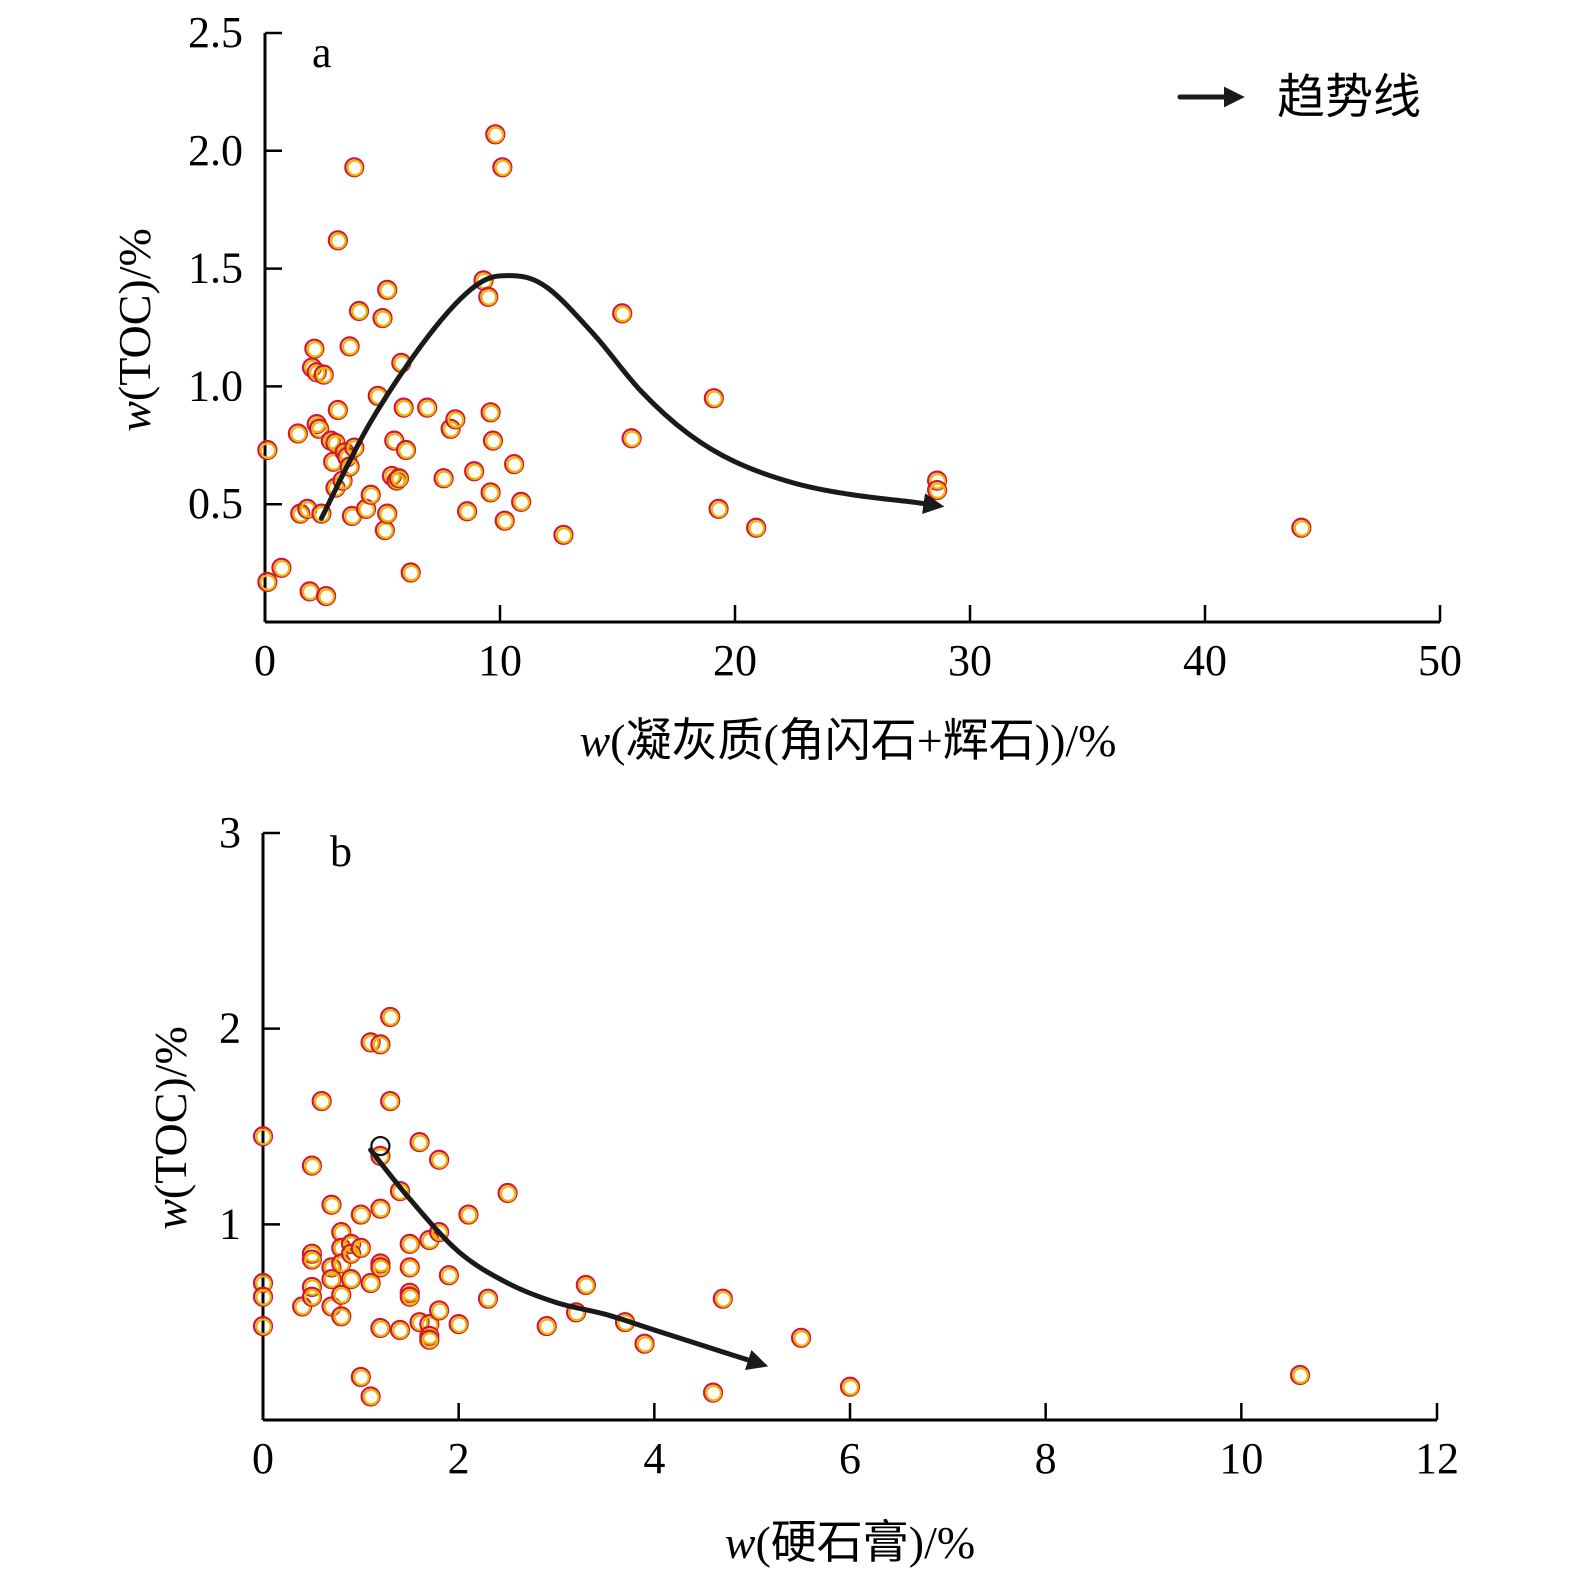  Describe the element at coordinates (1241, 1458) in the screenshot. I see `panel-b-x-tick-label: 10` at that location.